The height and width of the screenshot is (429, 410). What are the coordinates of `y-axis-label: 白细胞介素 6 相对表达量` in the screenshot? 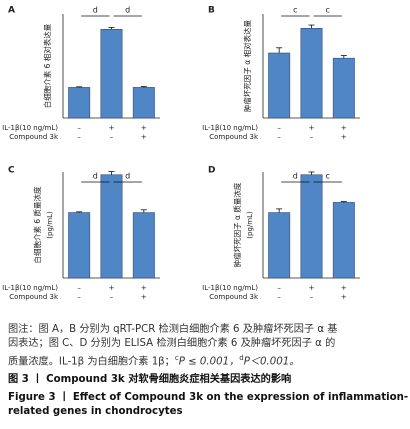 It's located at (47, 65).